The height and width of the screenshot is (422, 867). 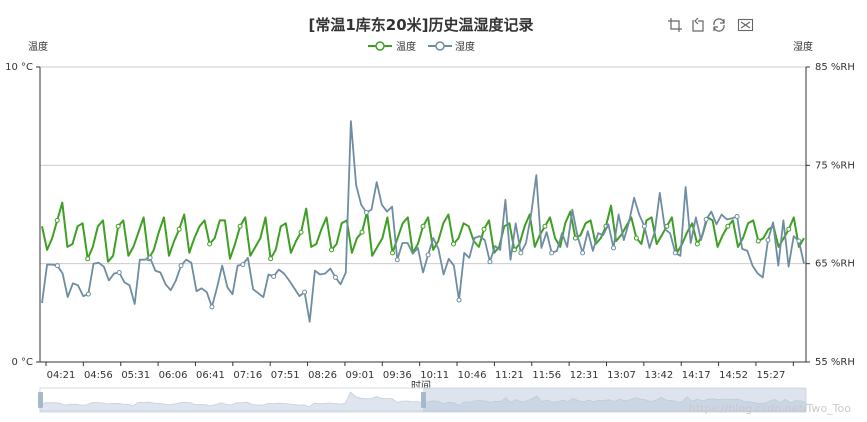 I want to click on x-axis-tick-label: 14:52, so click(x=733, y=375).